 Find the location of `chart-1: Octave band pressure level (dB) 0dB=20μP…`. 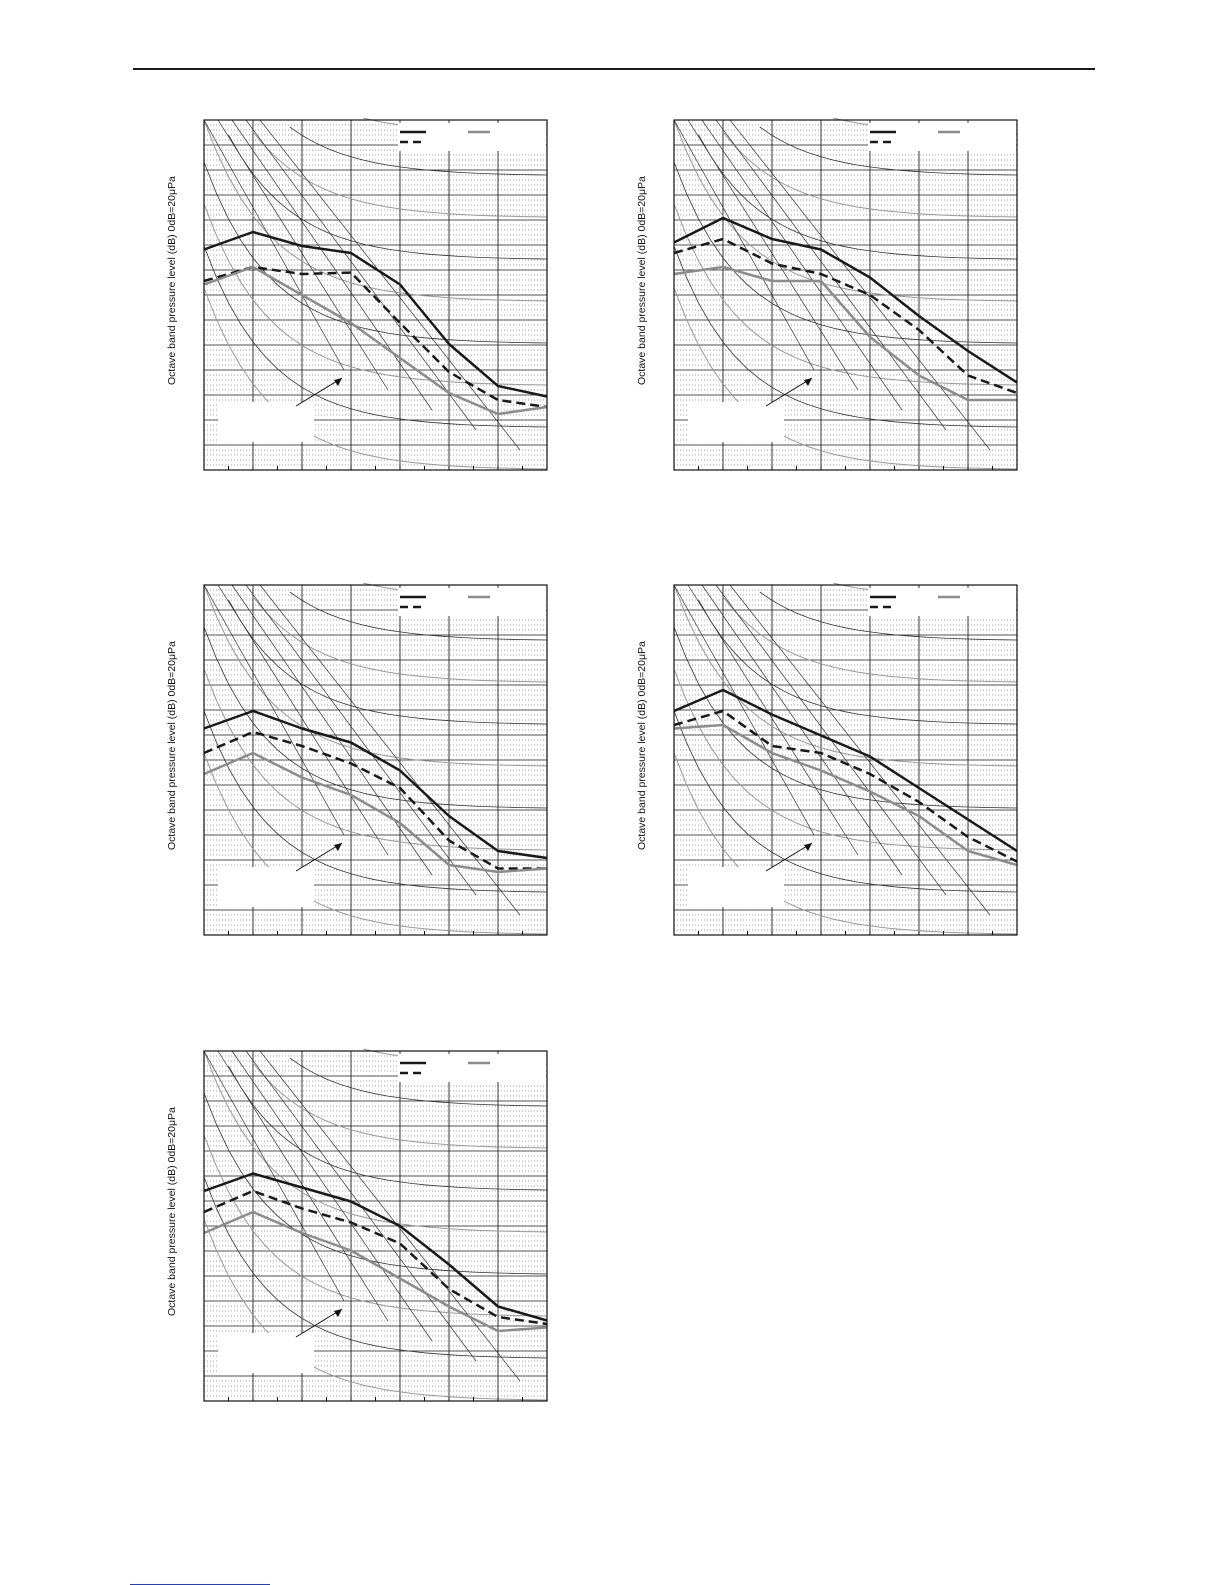

chart-1: Octave band pressure level (dB) 0dB=20μP… is located at coordinates (360, 300).